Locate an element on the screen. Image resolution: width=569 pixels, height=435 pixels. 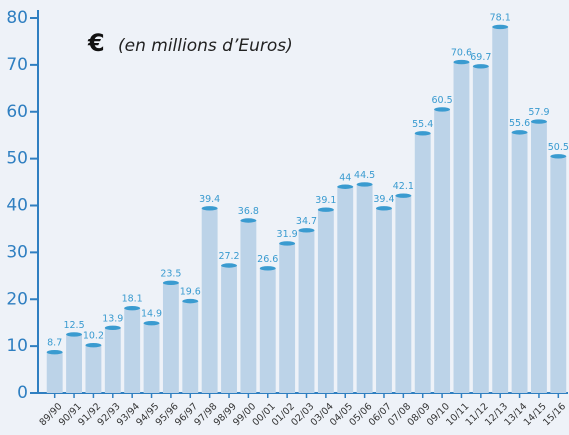
currency-symbol: € is located at coordinates (96, 43).